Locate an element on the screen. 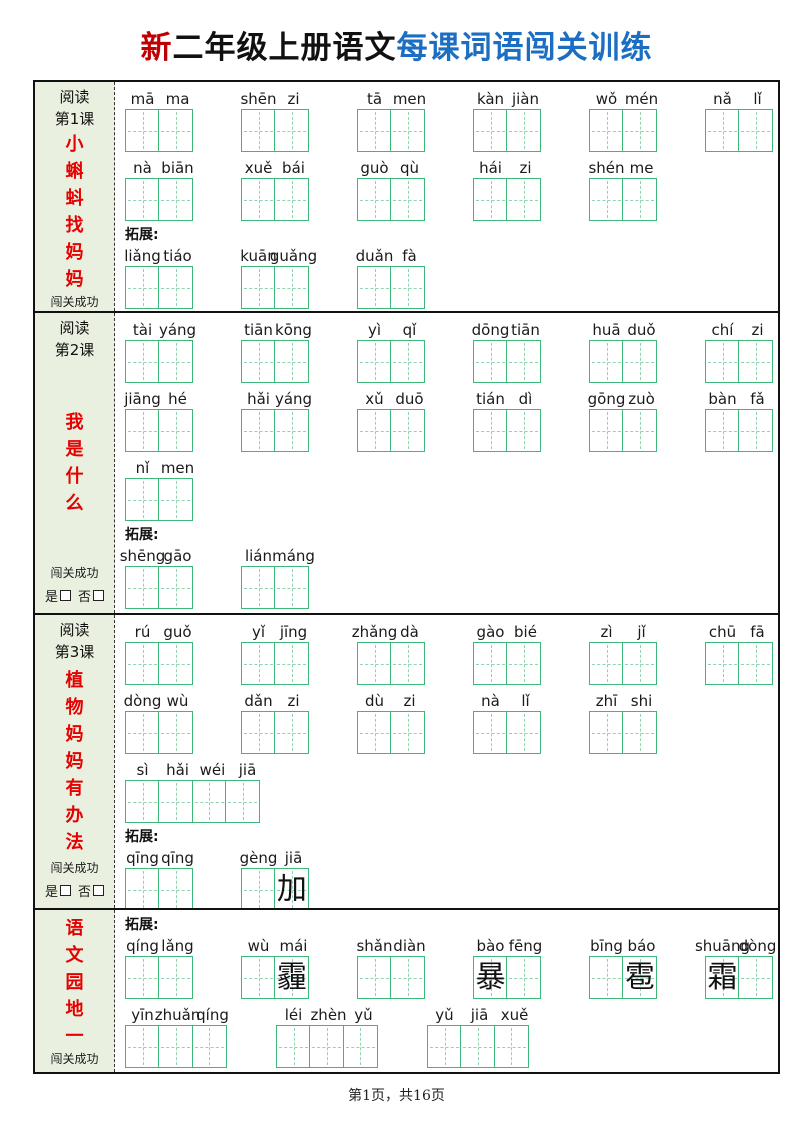  pinyin-row: shǎn diàn is located at coordinates (391, 945).